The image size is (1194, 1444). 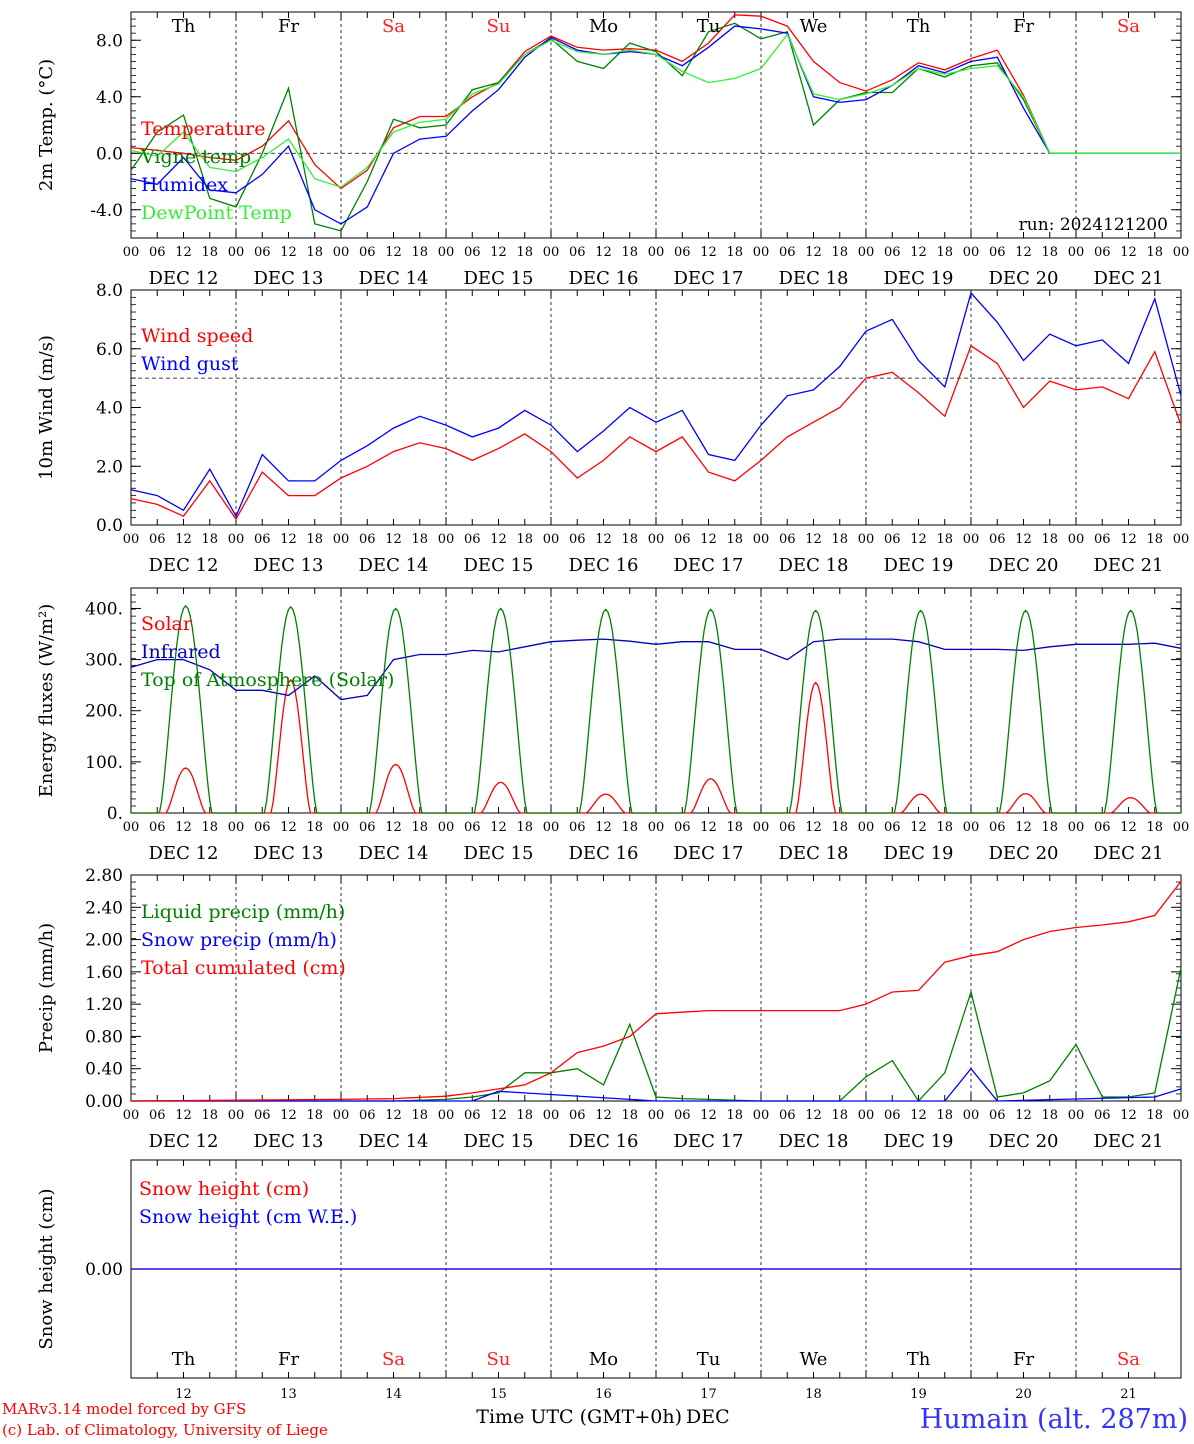 I want to click on weekday-label: Th, so click(x=919, y=26).